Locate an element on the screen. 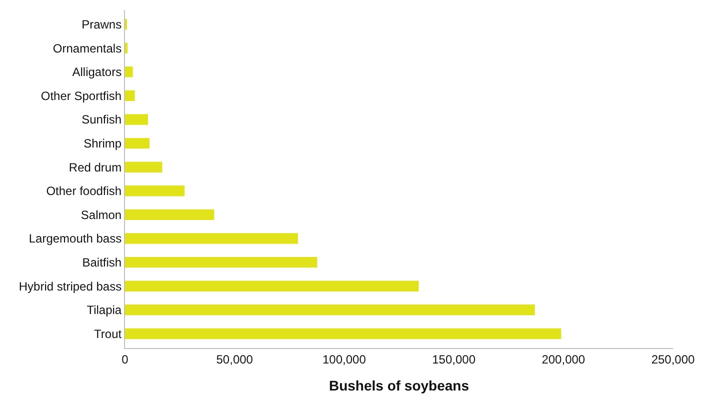  y-tick-label: Shrimp is located at coordinates (103, 143).